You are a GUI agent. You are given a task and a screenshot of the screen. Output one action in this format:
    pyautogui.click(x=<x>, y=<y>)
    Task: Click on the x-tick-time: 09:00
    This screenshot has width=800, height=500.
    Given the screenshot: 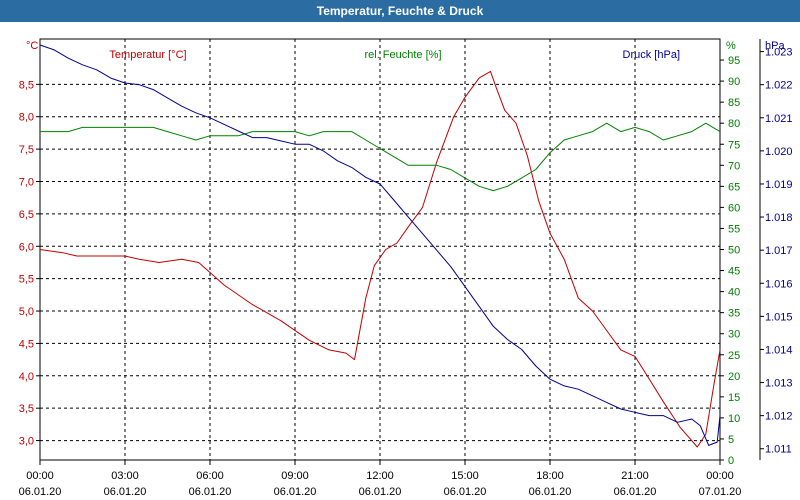 What is the action you would take?
    pyautogui.click(x=295, y=476)
    